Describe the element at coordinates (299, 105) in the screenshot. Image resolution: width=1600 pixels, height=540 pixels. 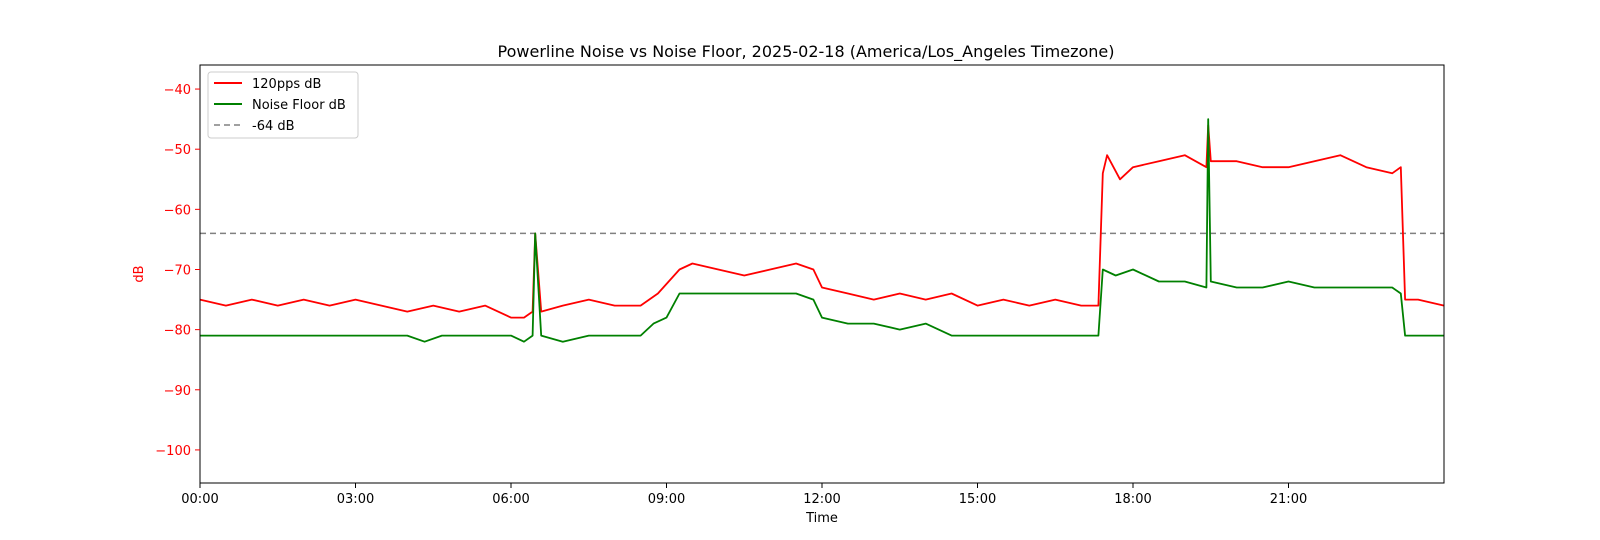
I see `legend-label-noise-floor: Noise Floor dB` at that location.